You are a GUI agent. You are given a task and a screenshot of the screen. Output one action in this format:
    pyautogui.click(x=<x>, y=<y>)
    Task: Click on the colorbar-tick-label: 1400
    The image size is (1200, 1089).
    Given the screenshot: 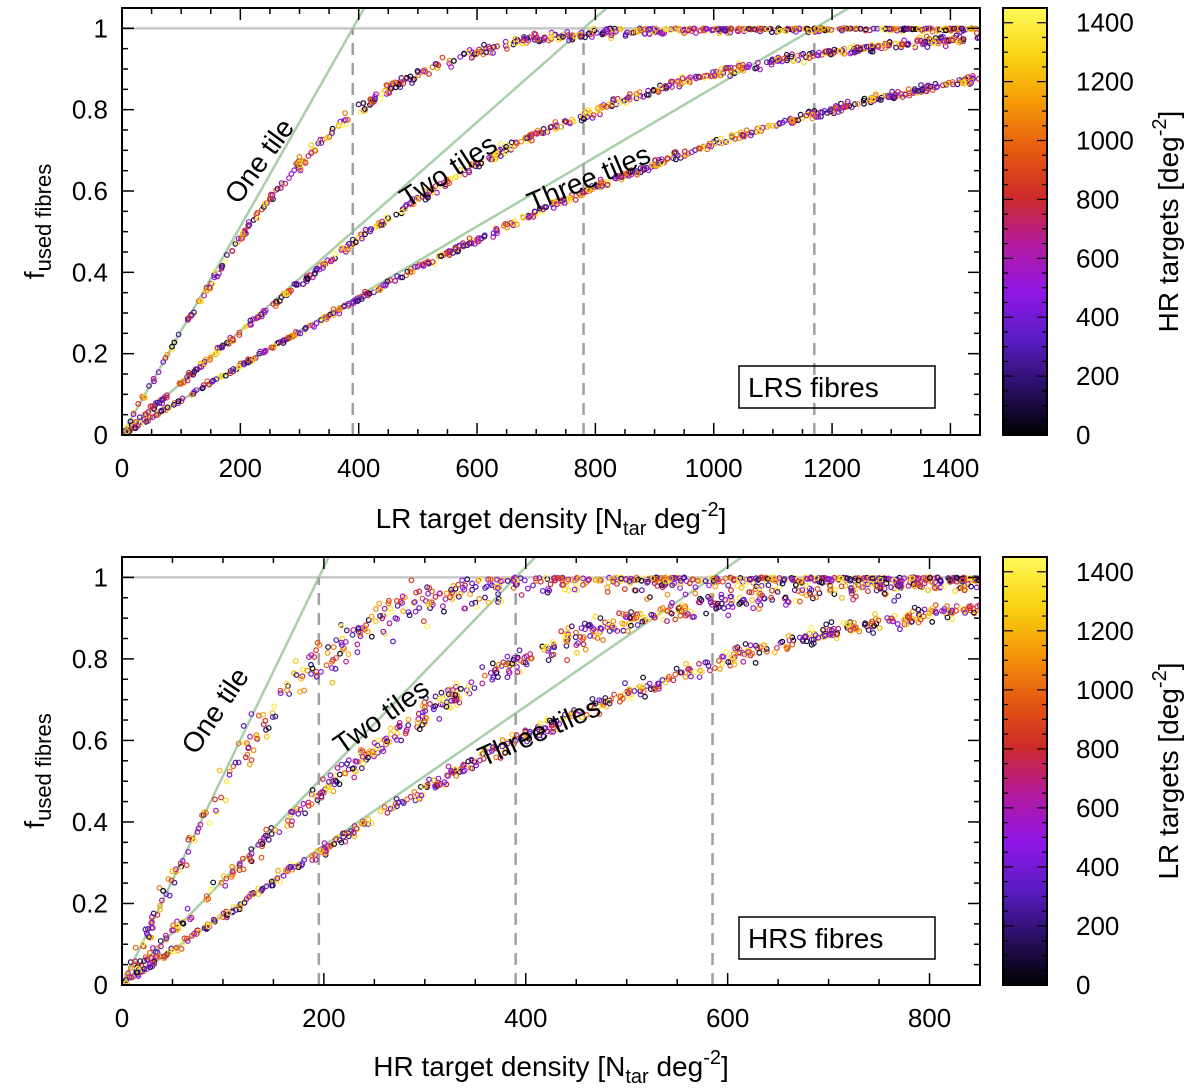 What is the action you would take?
    pyautogui.click(x=1105, y=23)
    